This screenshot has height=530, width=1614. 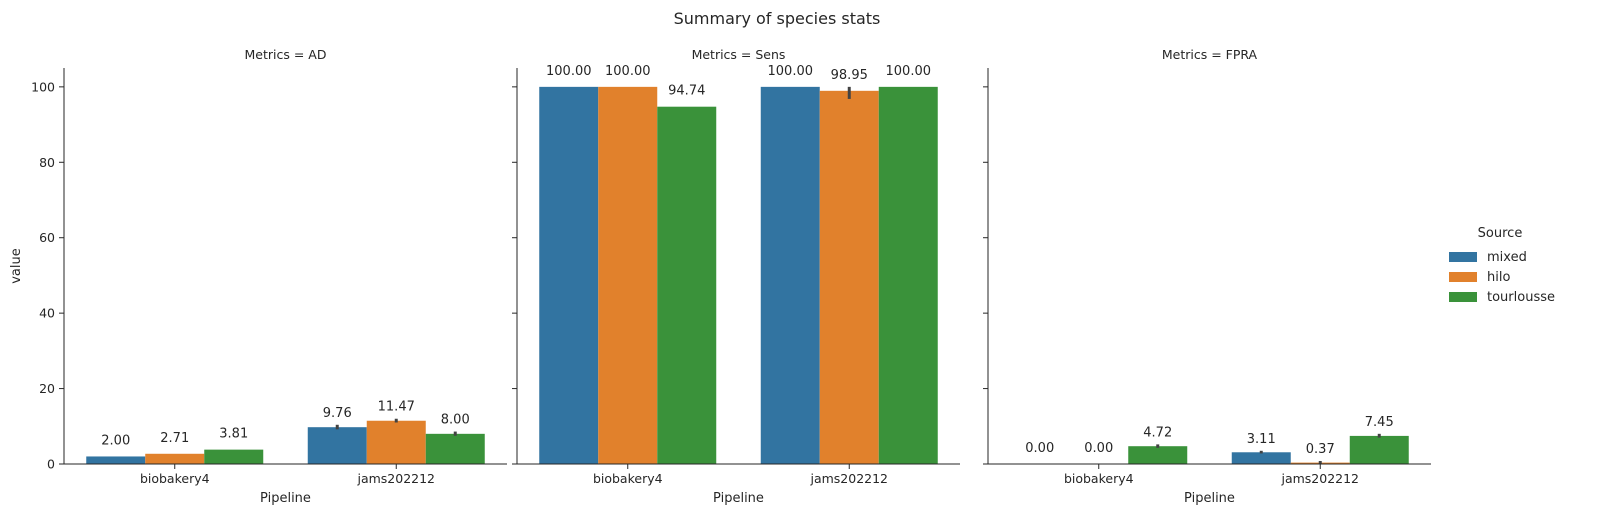 What do you see at coordinates (1479, 277) in the screenshot?
I see `legend-item-hilo: hilo` at bounding box center [1479, 277].